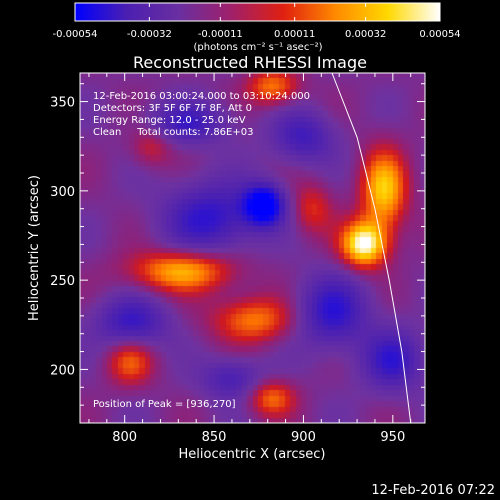 This screenshot has width=500, height=500. Describe the element at coordinates (250, 62) in the screenshot. I see `chart-title: Reconstructed RHESSI Image` at that location.